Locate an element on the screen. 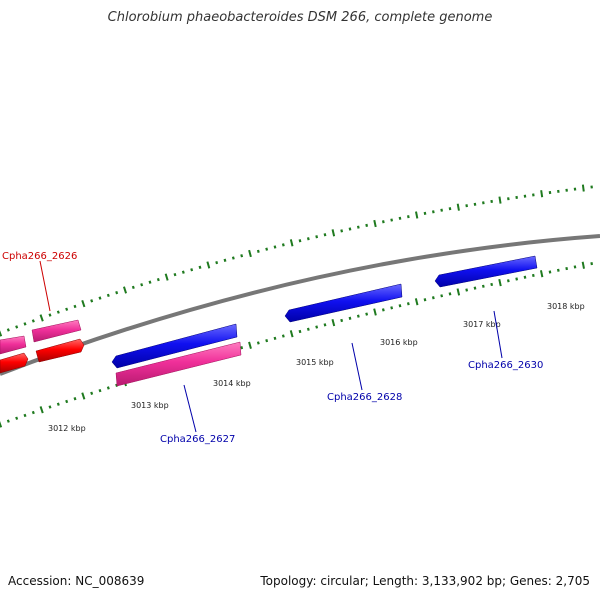  kbp-label-3012: 3012 kbp is located at coordinates (67, 428).